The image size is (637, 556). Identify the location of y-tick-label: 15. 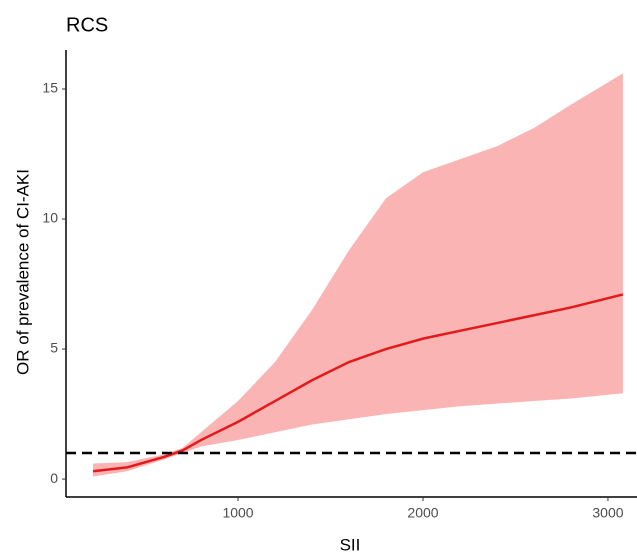
(50, 88).